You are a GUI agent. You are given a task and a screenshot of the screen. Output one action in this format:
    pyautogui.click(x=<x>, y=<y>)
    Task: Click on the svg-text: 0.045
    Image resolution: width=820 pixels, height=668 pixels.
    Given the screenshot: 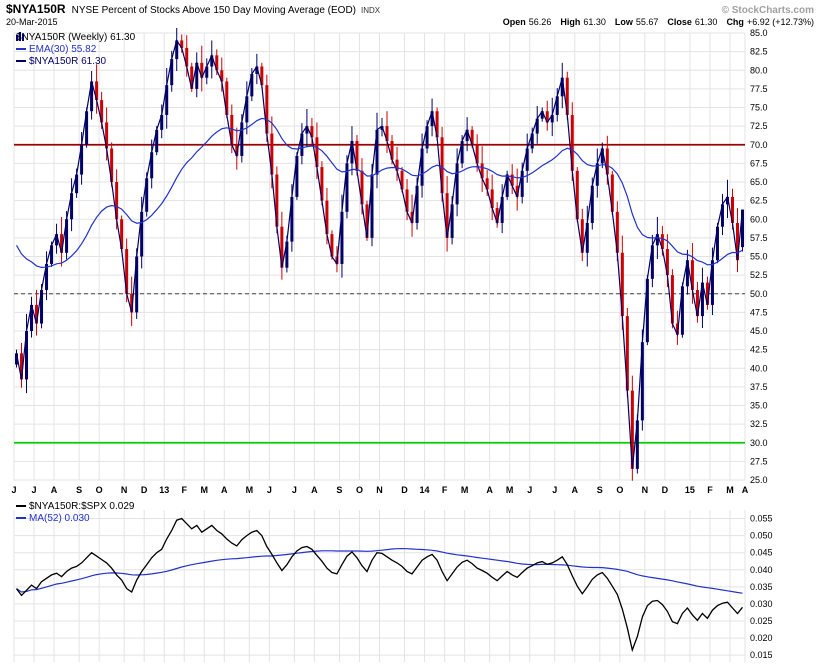 What is the action you would take?
    pyautogui.click(x=761, y=553)
    